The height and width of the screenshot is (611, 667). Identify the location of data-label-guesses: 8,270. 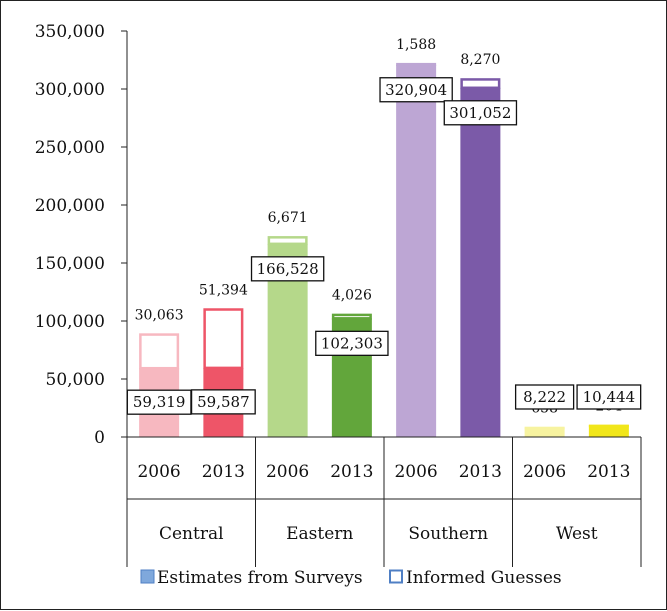
(480, 60).